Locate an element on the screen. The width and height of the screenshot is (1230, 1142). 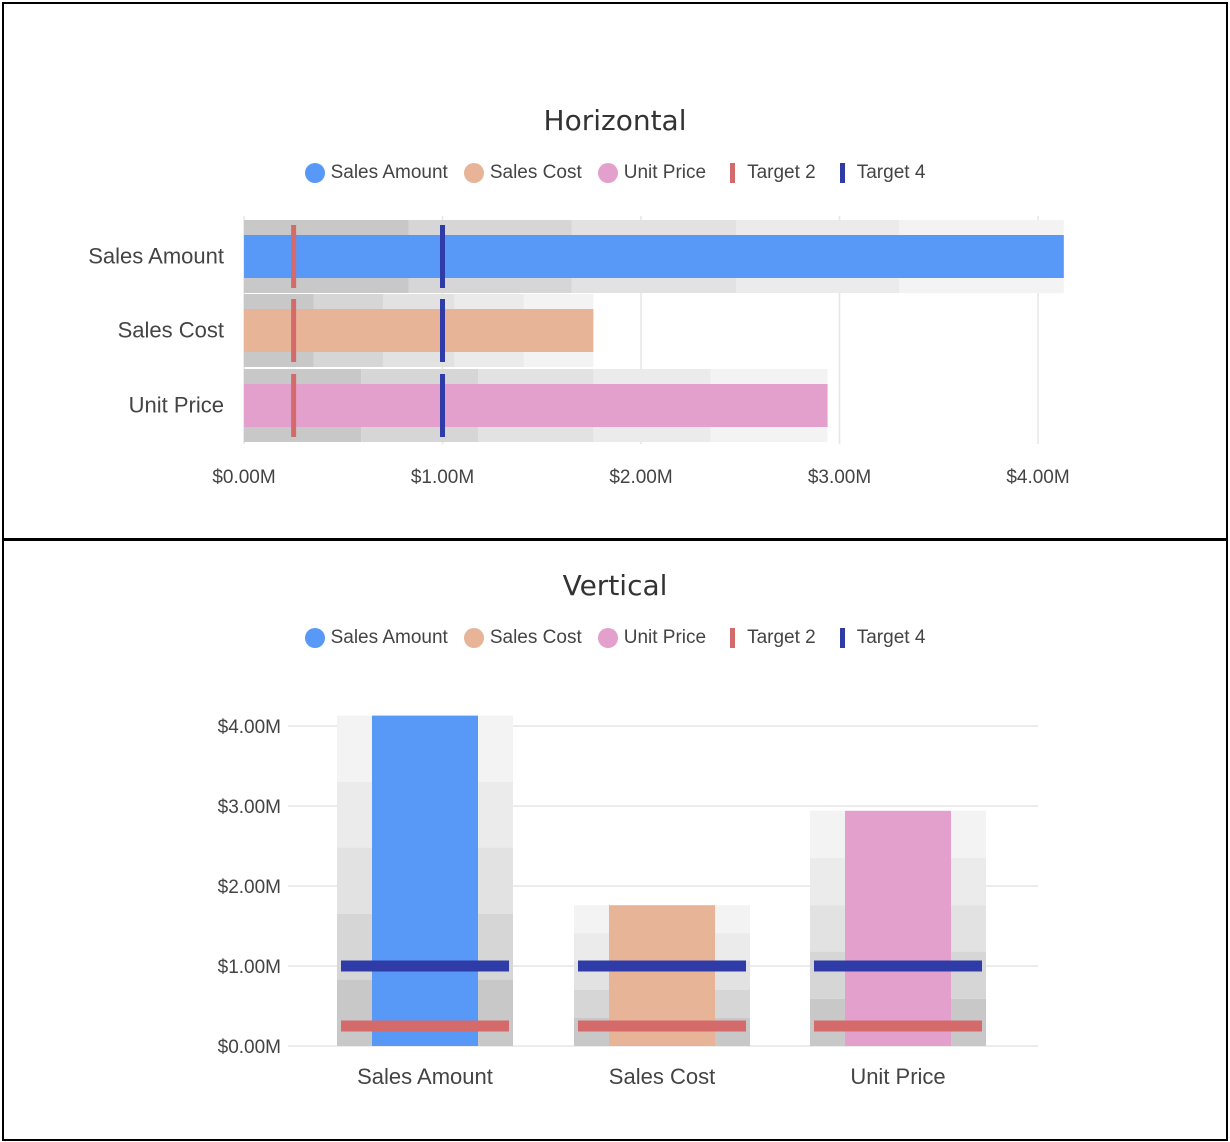
x-tick-label: $2.00M is located at coordinates (640, 477).